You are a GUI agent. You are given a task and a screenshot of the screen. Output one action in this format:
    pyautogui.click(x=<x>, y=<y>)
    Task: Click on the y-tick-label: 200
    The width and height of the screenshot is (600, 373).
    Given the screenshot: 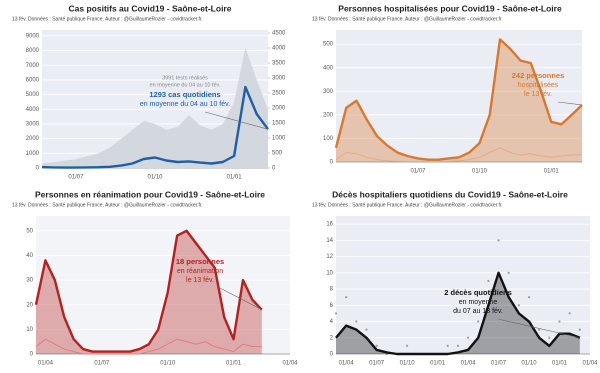 What is the action you would take?
    pyautogui.click(x=328, y=115)
    